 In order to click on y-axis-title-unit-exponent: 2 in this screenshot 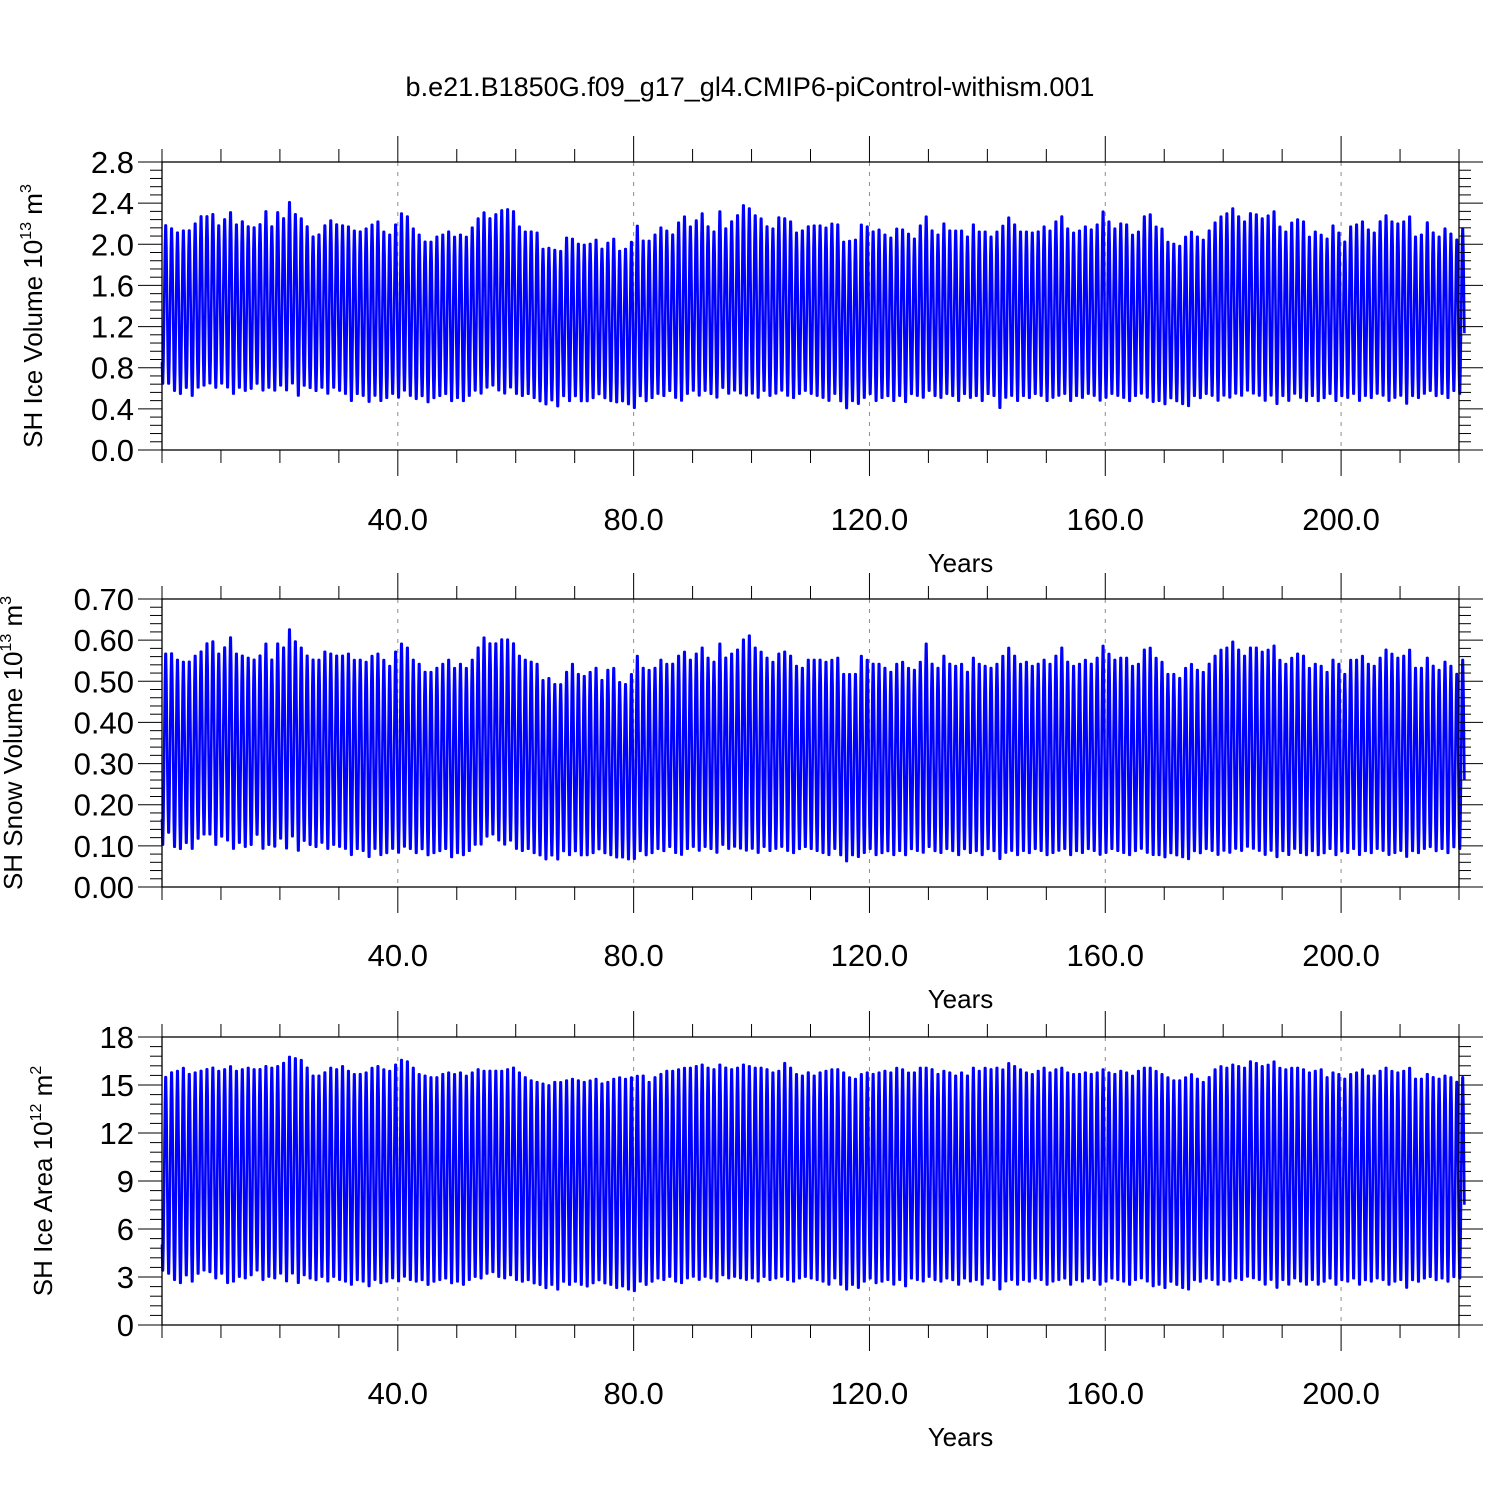, I will do `click(36, 1070)`.